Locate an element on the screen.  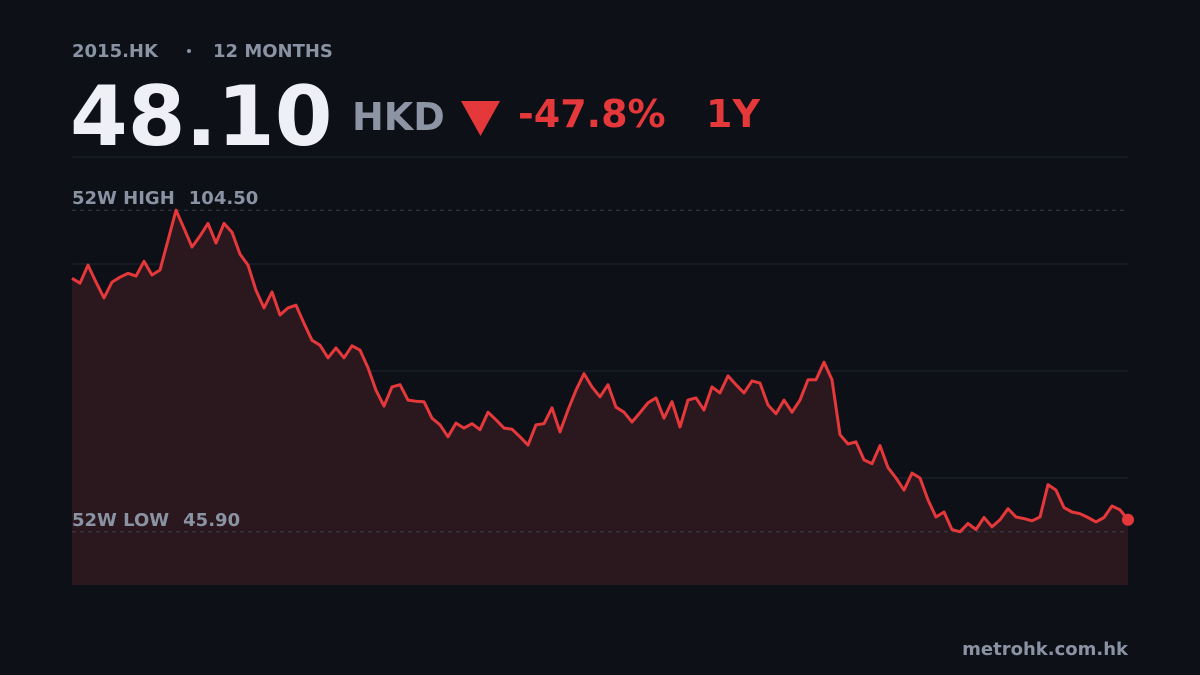
down-arrow is located at coordinates (480, 118).